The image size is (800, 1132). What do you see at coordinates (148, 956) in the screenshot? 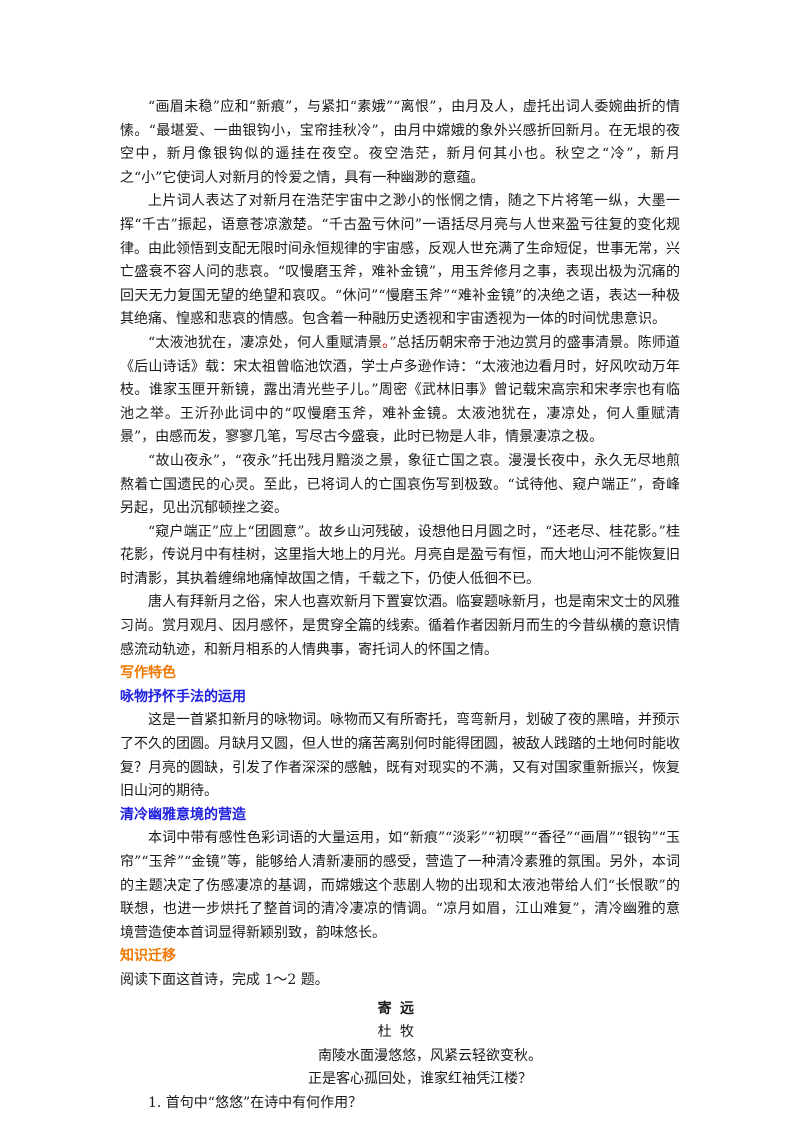
I see `section-heading-transfer: 知识迁移` at bounding box center [148, 956].